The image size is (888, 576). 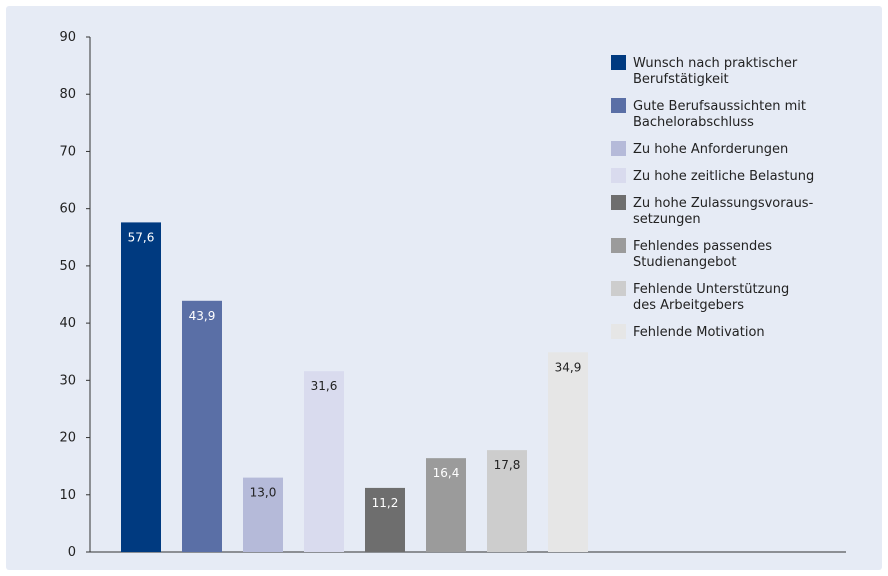 I want to click on legend-label: Zu hohe zeitliche Belastung, so click(x=723, y=176).